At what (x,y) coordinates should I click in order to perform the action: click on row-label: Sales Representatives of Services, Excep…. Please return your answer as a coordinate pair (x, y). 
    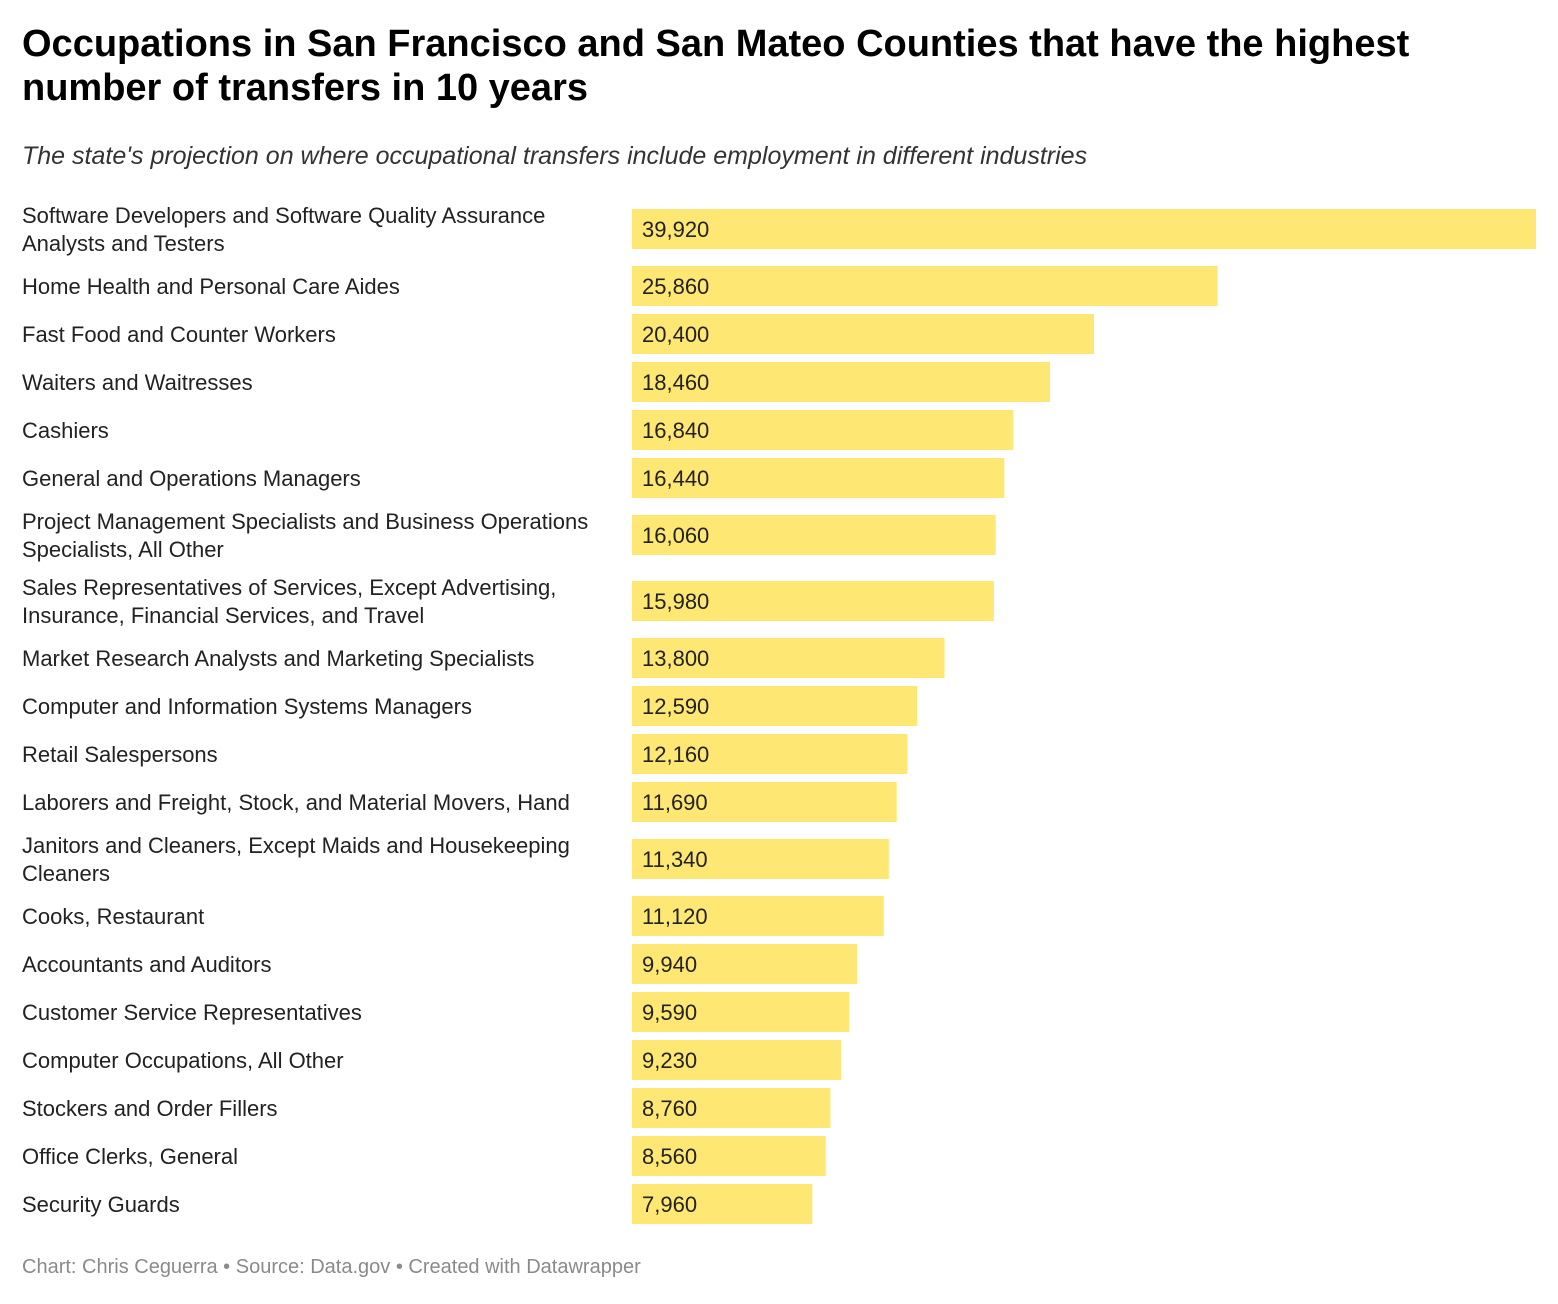
    Looking at the image, I should click on (289, 601).